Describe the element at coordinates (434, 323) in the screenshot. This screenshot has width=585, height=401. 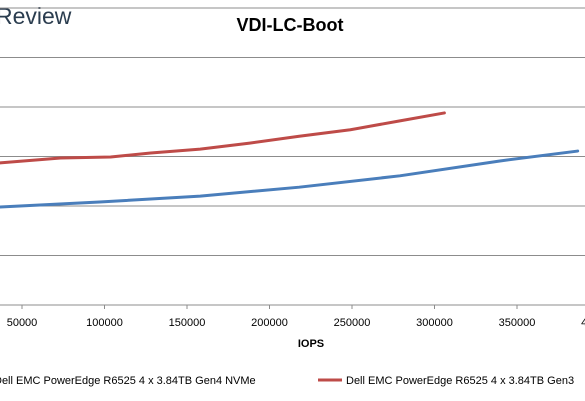
I see `x-tick-label: 300000` at that location.